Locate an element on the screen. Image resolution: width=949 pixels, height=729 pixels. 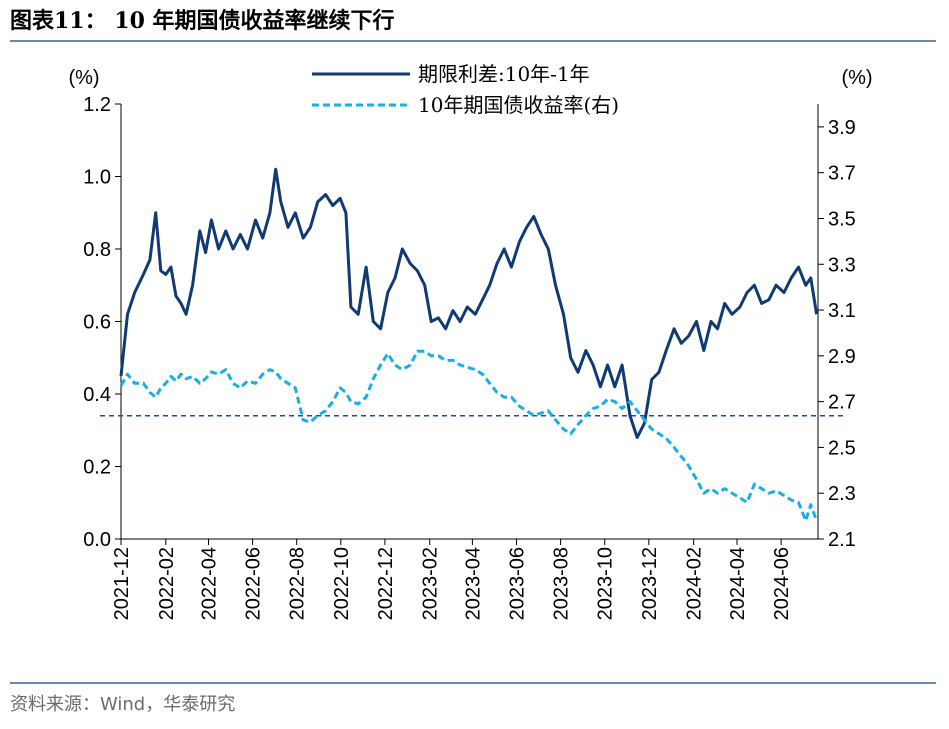
x-tick-label: 2022-12 is located at coordinates (386, 583).